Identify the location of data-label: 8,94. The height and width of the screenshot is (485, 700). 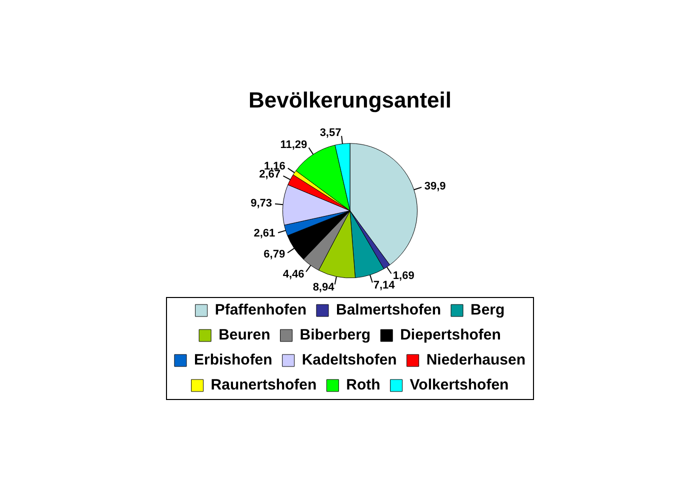
(324, 287).